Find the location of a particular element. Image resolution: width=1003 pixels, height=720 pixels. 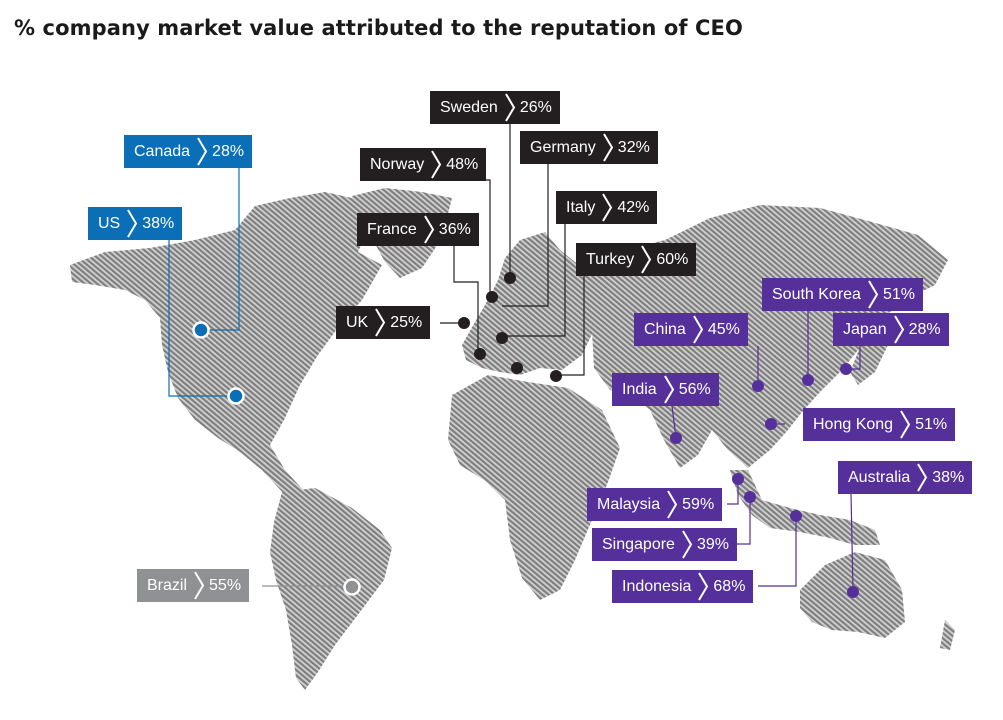

indonesia-marker is located at coordinates (796, 516).